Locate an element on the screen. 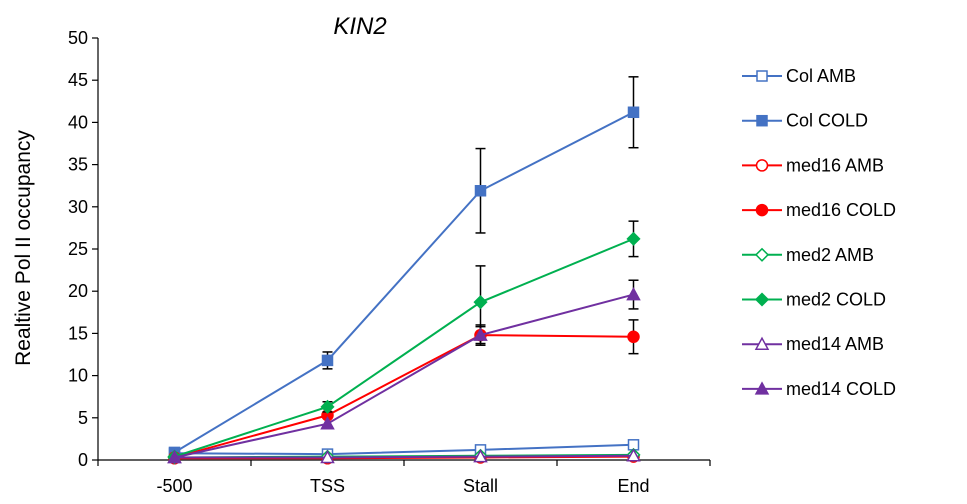 The height and width of the screenshot is (504, 967). y-tick-label: 5 is located at coordinates (83, 418).